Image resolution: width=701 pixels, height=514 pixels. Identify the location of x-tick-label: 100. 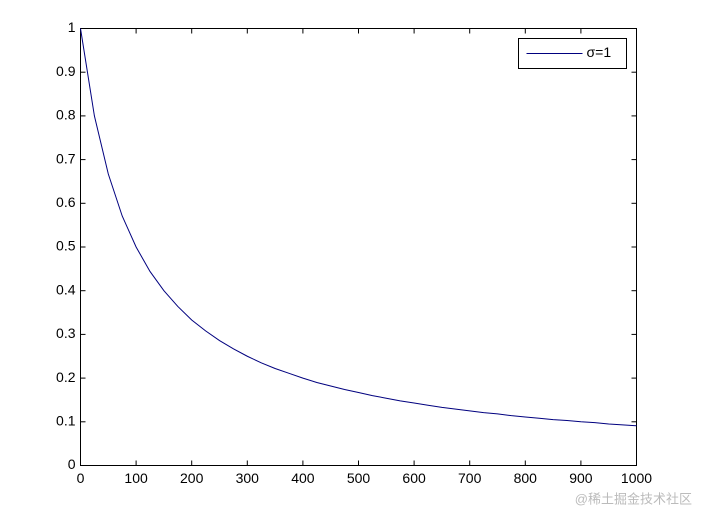
(136, 478).